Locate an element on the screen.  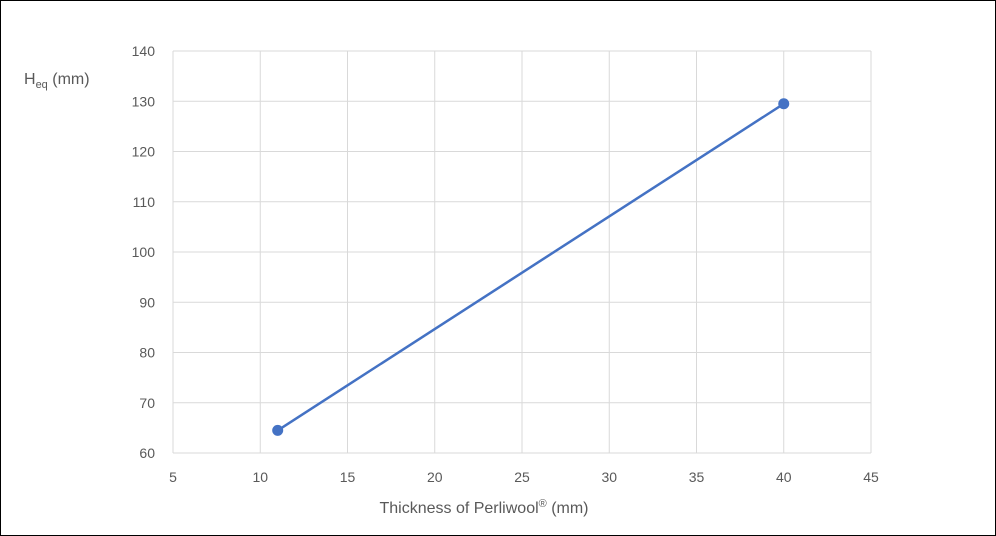
y-axis-title-main: H is located at coordinates (30, 79).